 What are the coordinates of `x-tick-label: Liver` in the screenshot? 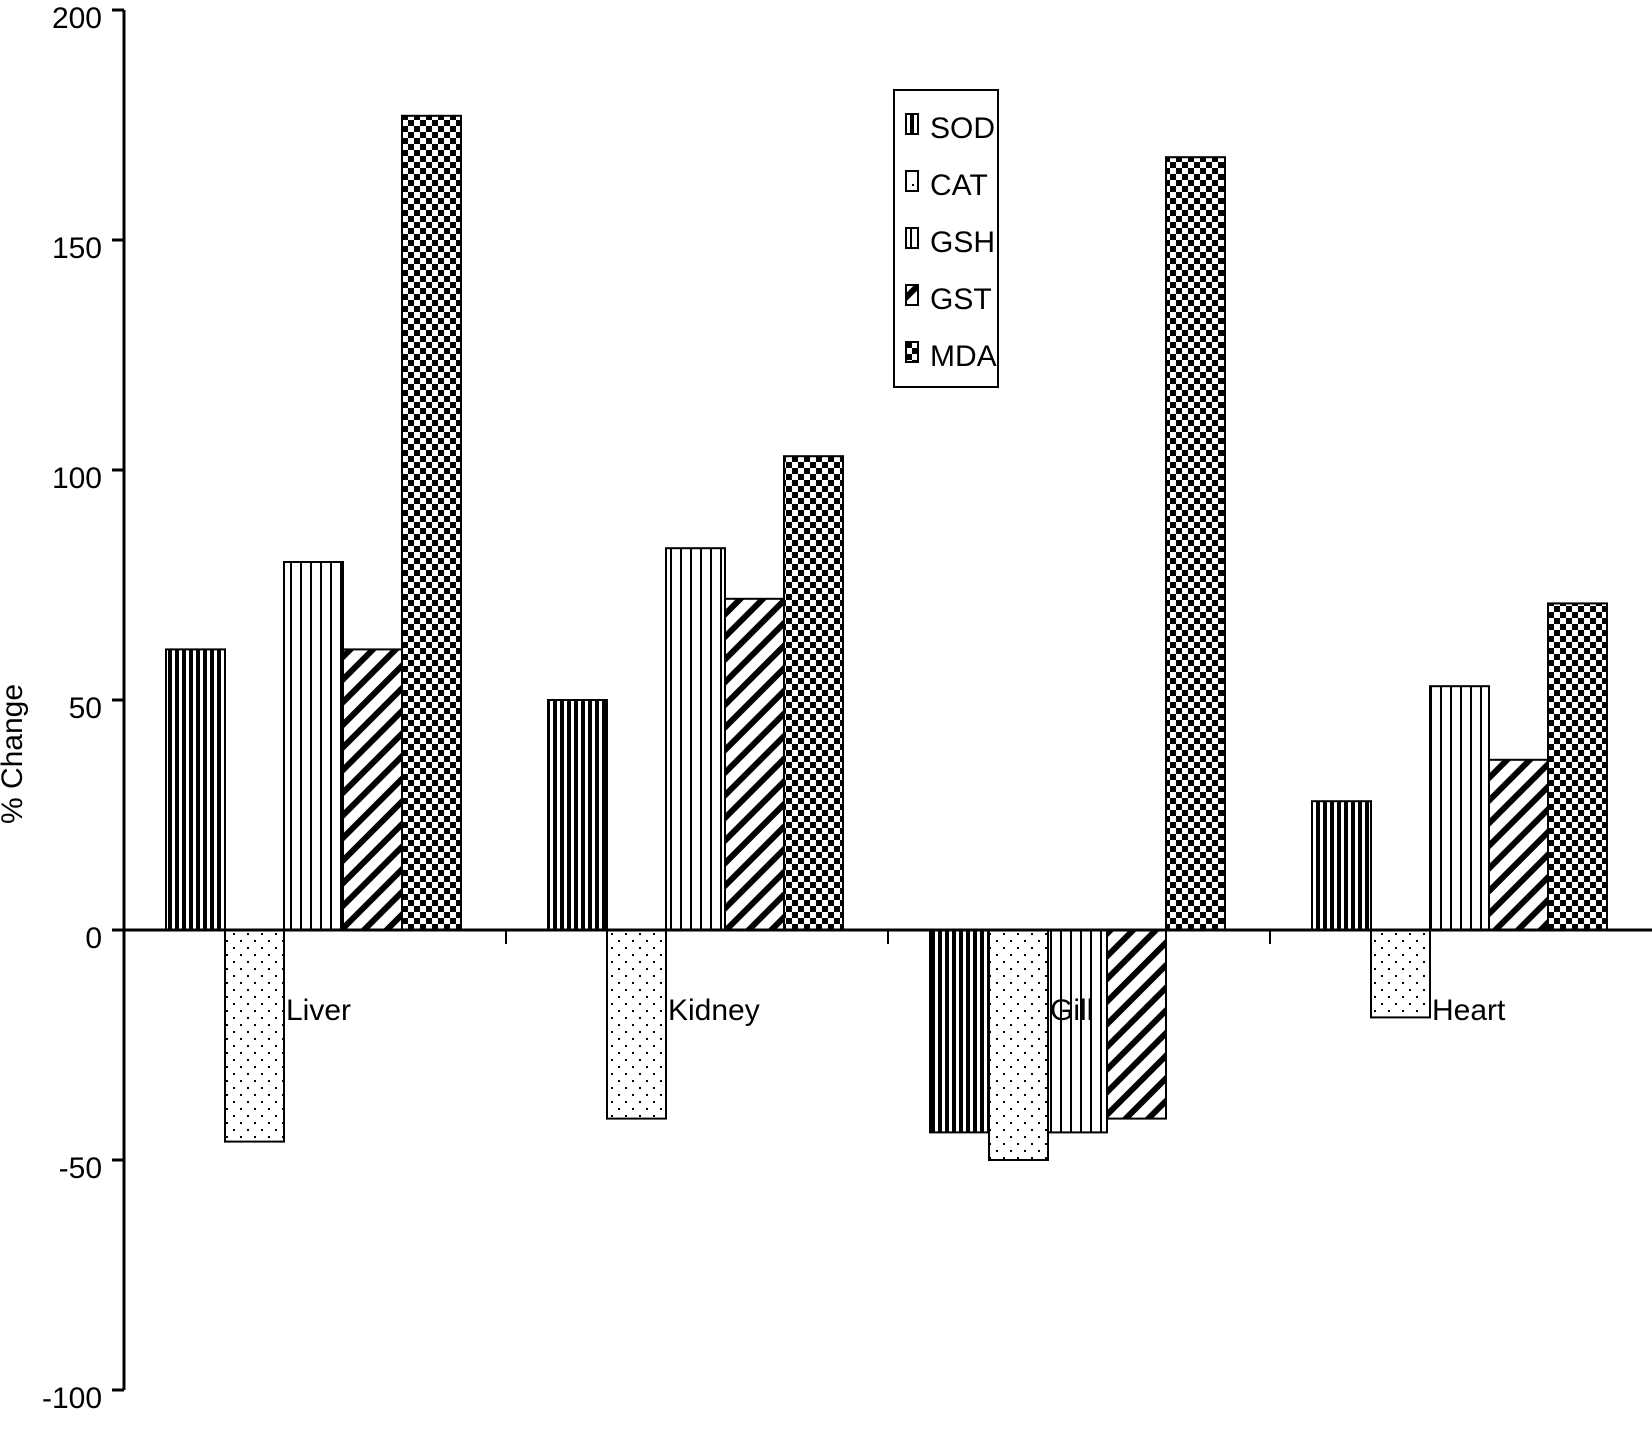 It's located at (318, 1010).